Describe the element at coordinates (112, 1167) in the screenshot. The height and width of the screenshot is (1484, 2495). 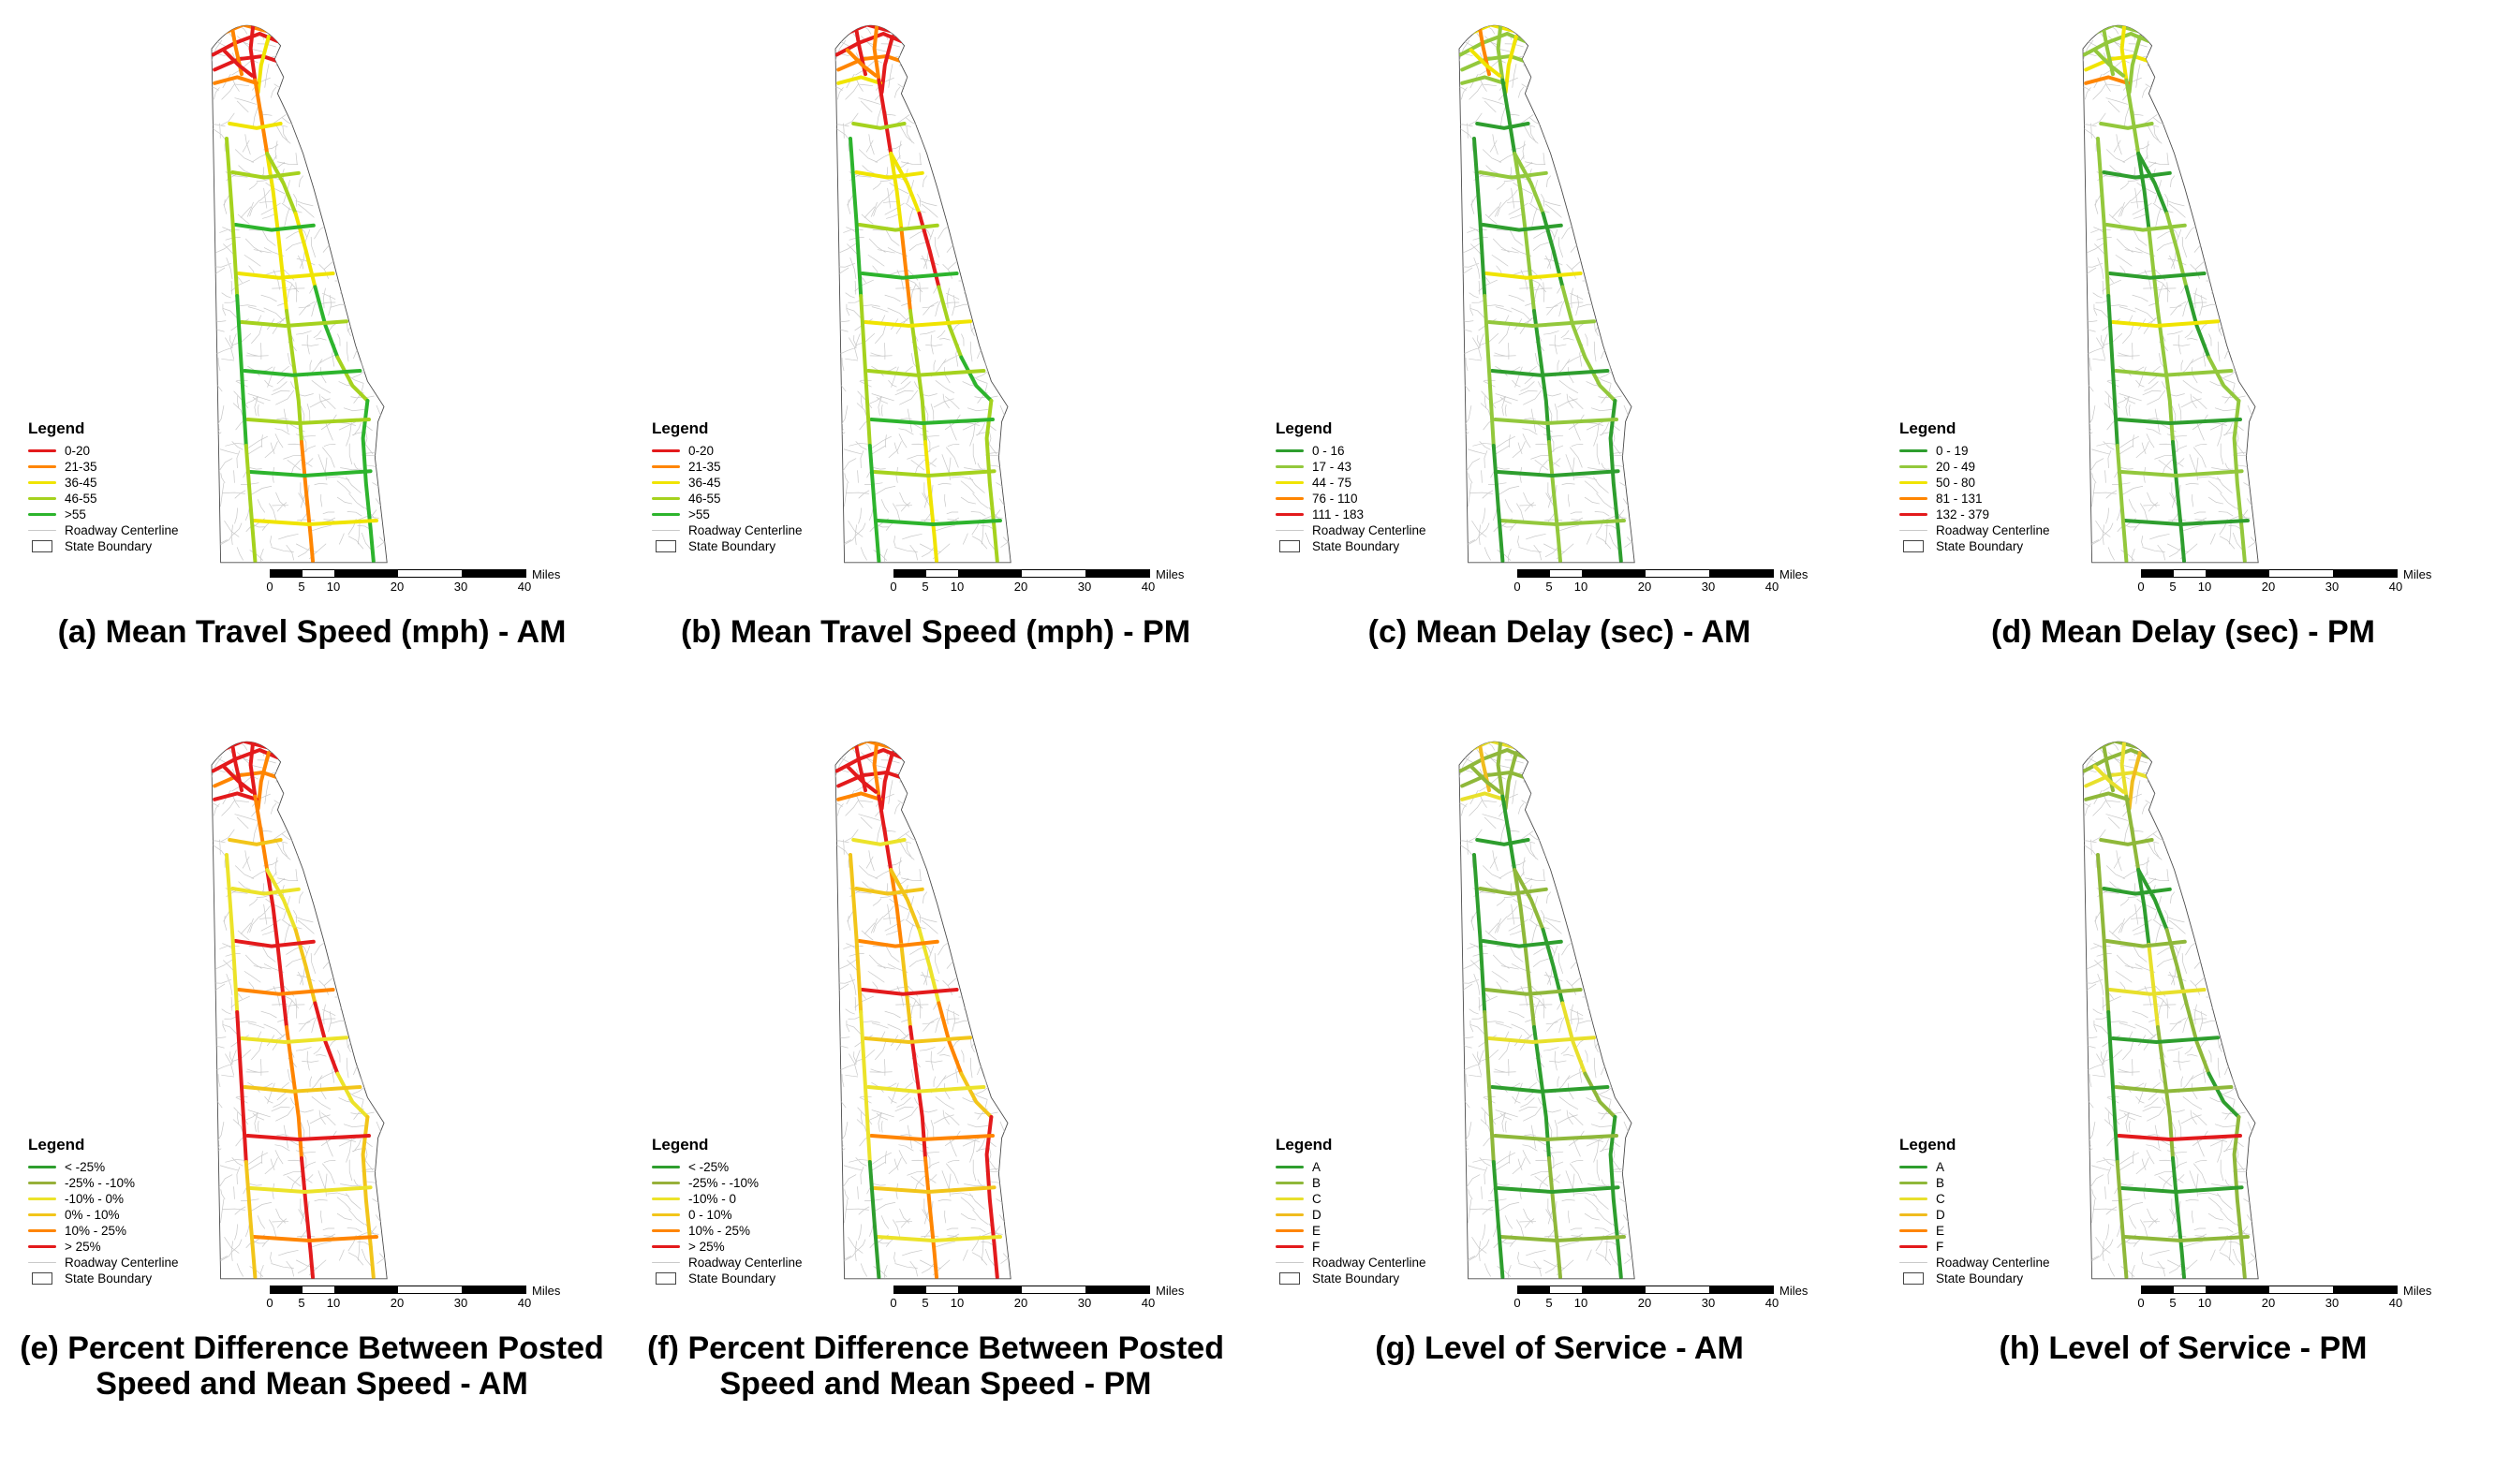
I see `legend-item: < -25%` at that location.